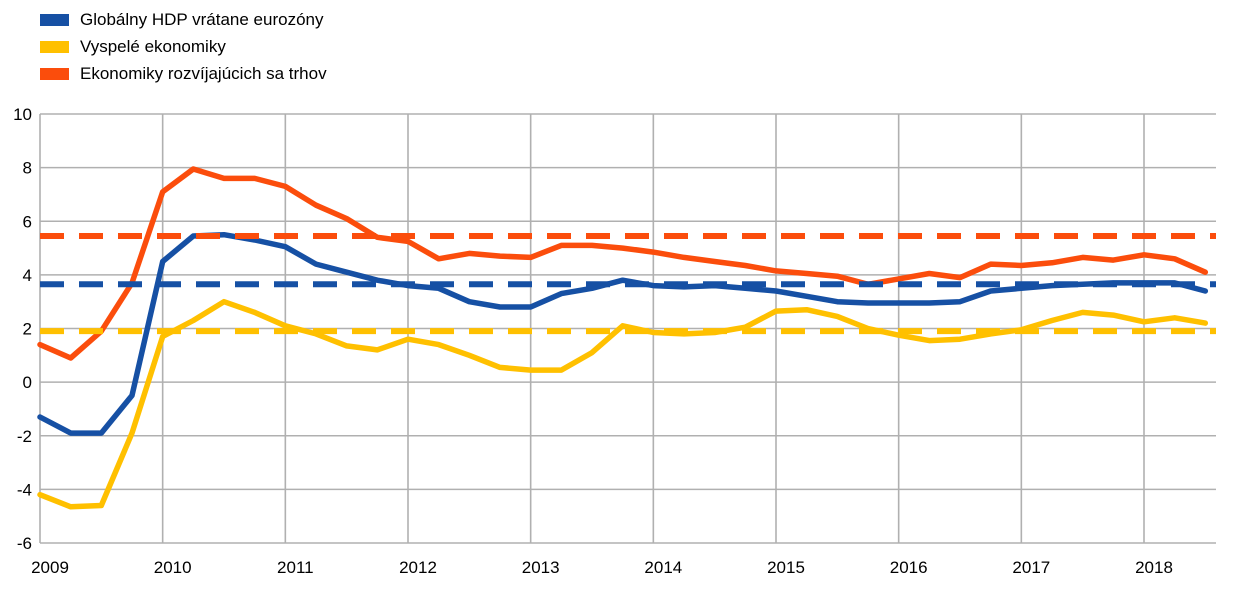  I want to click on x-tick-label: 2018, so click(1154, 567).